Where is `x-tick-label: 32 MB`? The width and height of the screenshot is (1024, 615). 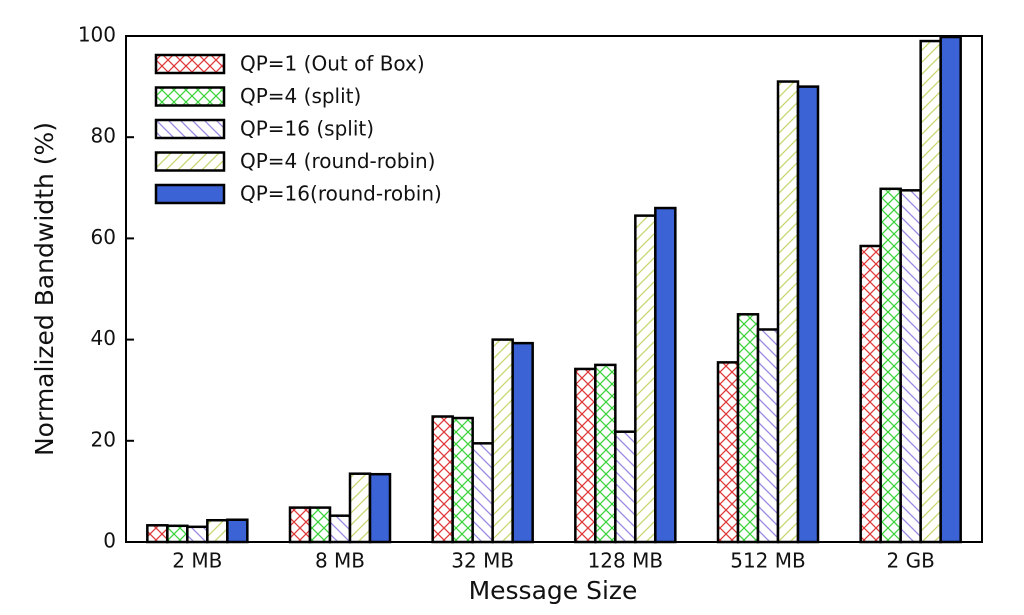 x-tick-label: 32 MB is located at coordinates (482, 561).